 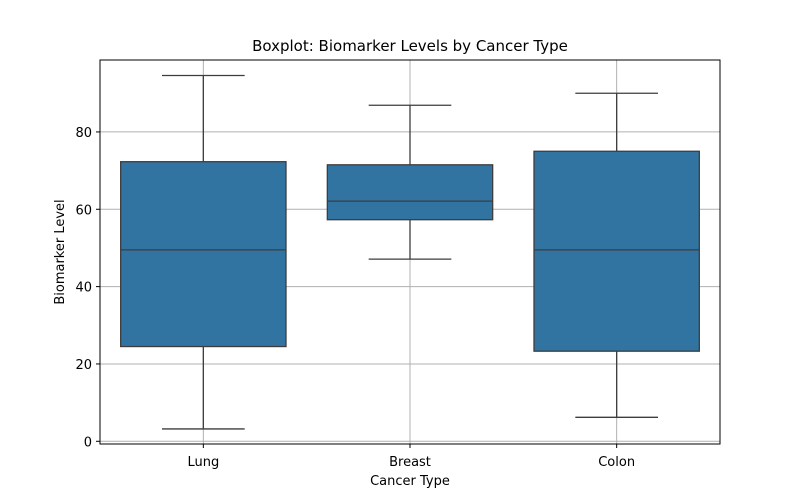 What do you see at coordinates (410, 46) in the screenshot?
I see `chart-title: Boxplot: Biomarker Levels by Cancer Type` at bounding box center [410, 46].